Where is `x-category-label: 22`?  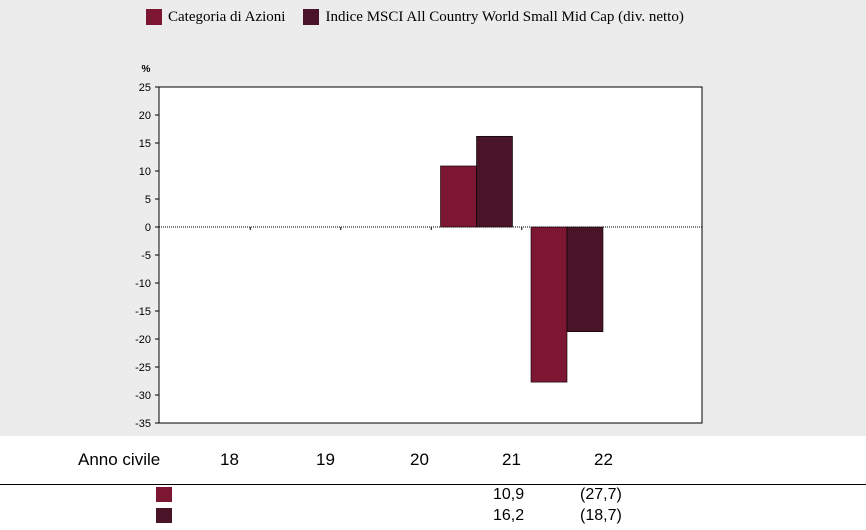 x-category-label: 22 is located at coordinates (603, 459).